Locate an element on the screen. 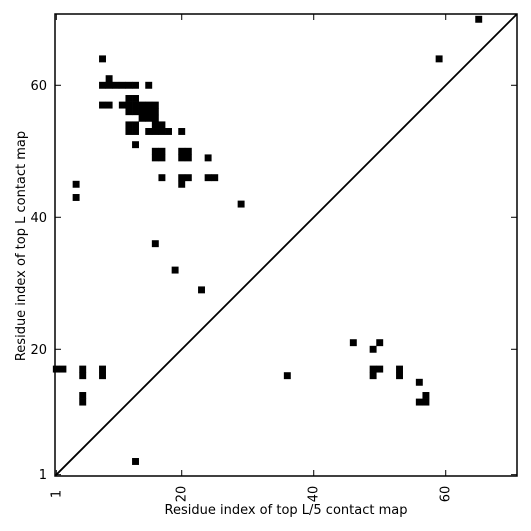 This screenshot has width=531, height=531. y-tick-label: 40 is located at coordinates (38, 218).